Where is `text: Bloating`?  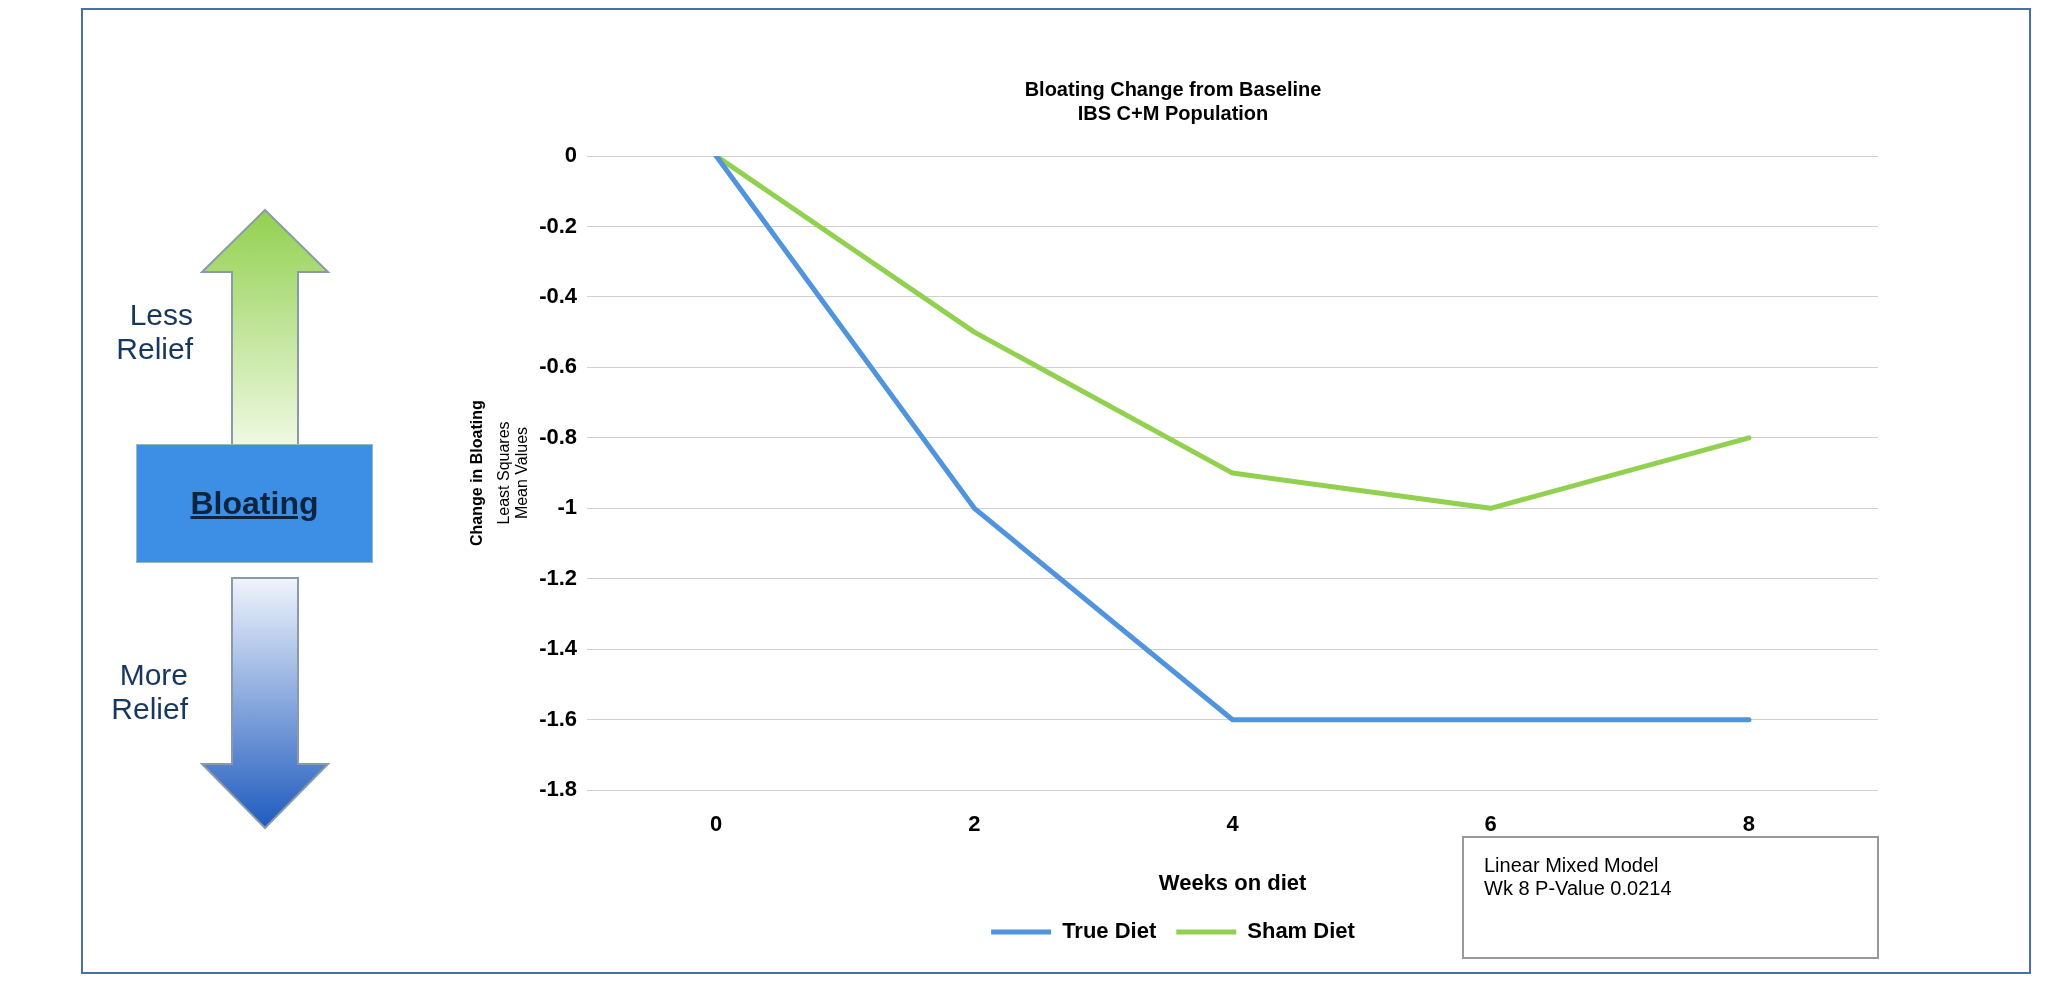 text: Bloating is located at coordinates (254, 503).